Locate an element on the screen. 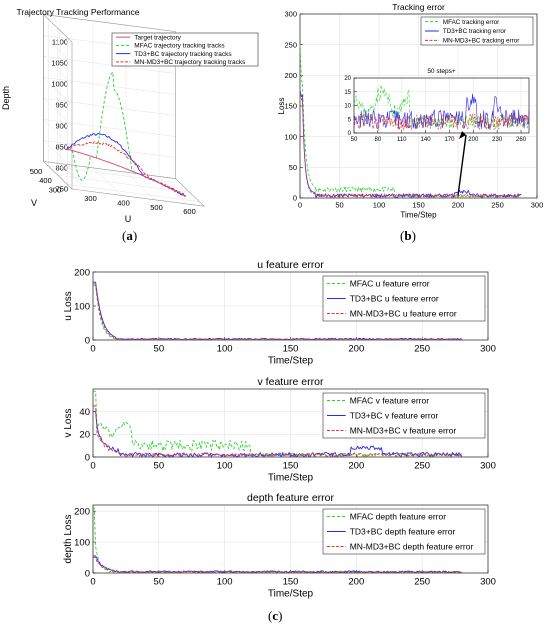 The height and width of the screenshot is (628, 550). y-axis-label: u Loss is located at coordinates (68, 305).